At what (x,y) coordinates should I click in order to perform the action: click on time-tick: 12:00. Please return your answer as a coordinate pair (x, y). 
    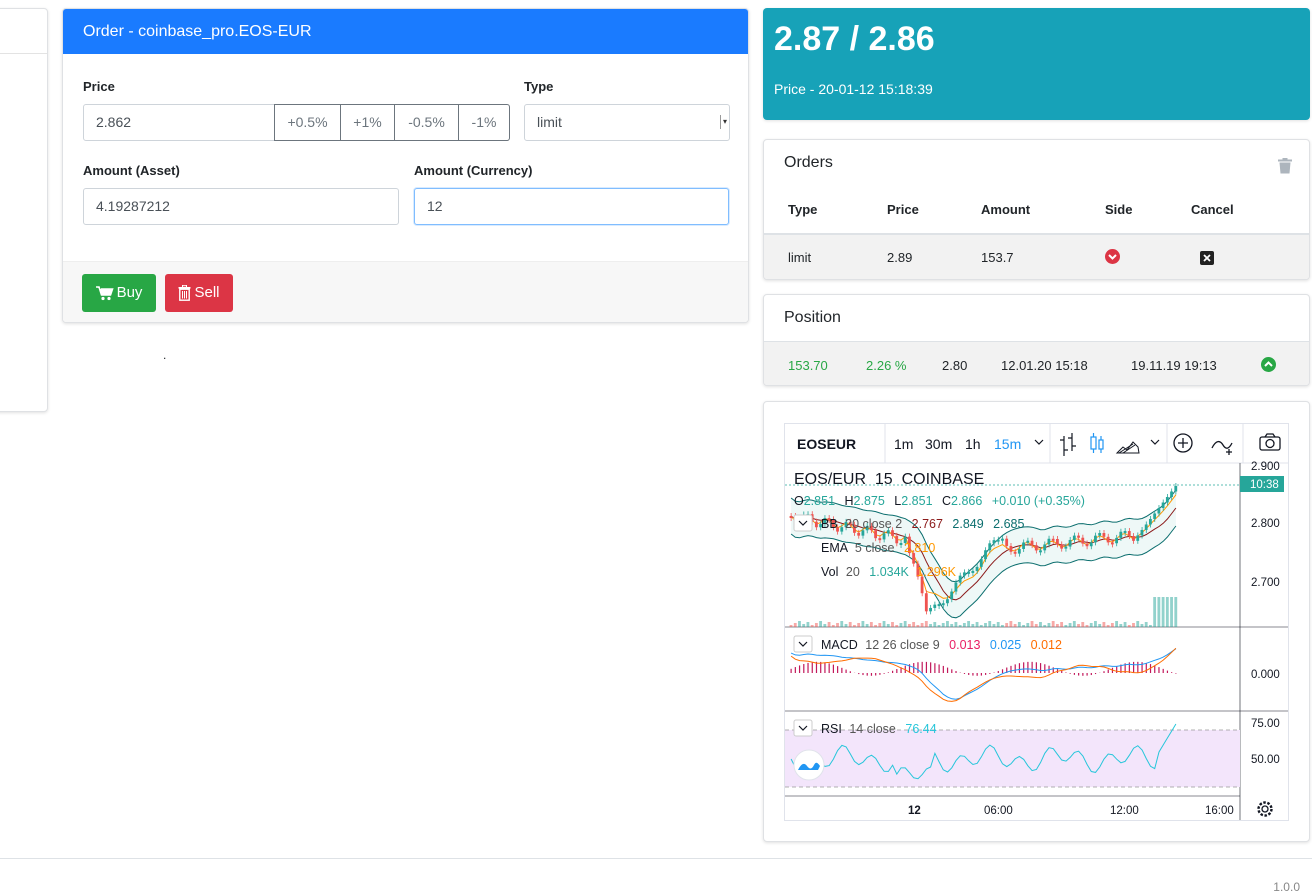
    Looking at the image, I should click on (1124, 811).